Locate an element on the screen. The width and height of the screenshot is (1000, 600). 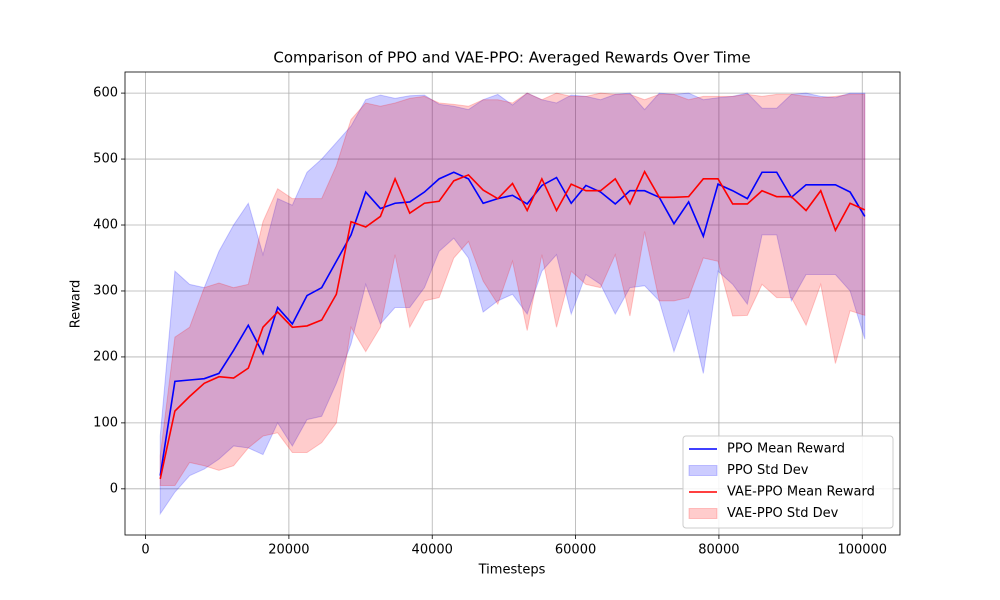
x-tick-label: 40000 is located at coordinates (432, 550).